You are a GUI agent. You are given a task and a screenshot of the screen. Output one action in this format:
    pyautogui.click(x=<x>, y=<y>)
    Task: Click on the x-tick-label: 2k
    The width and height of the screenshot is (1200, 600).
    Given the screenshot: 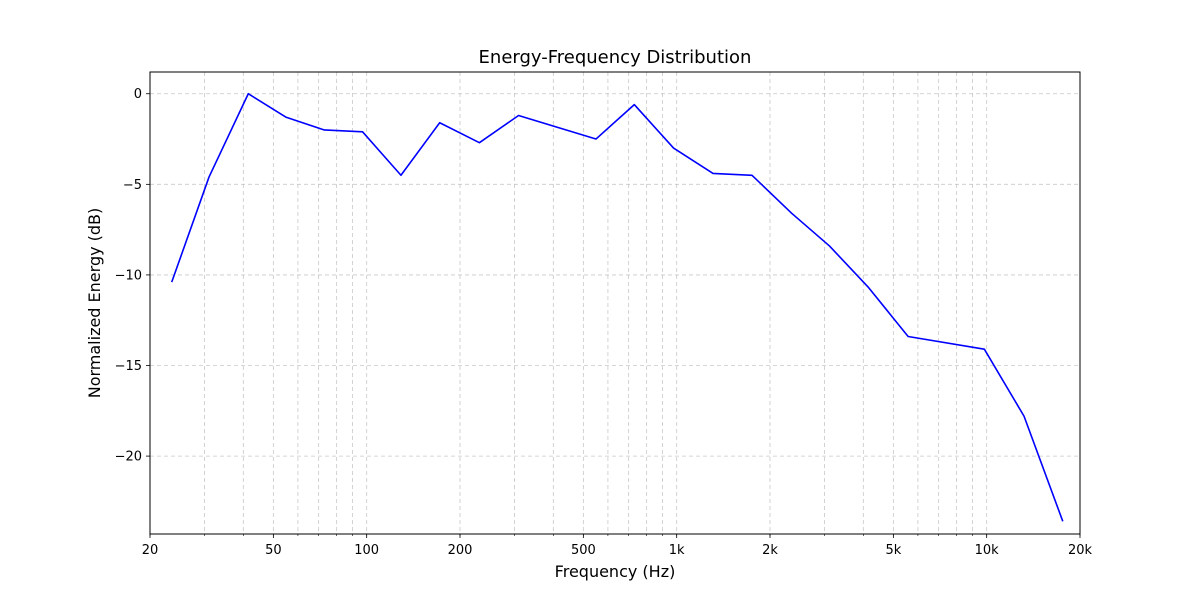 What is the action you would take?
    pyautogui.click(x=770, y=550)
    